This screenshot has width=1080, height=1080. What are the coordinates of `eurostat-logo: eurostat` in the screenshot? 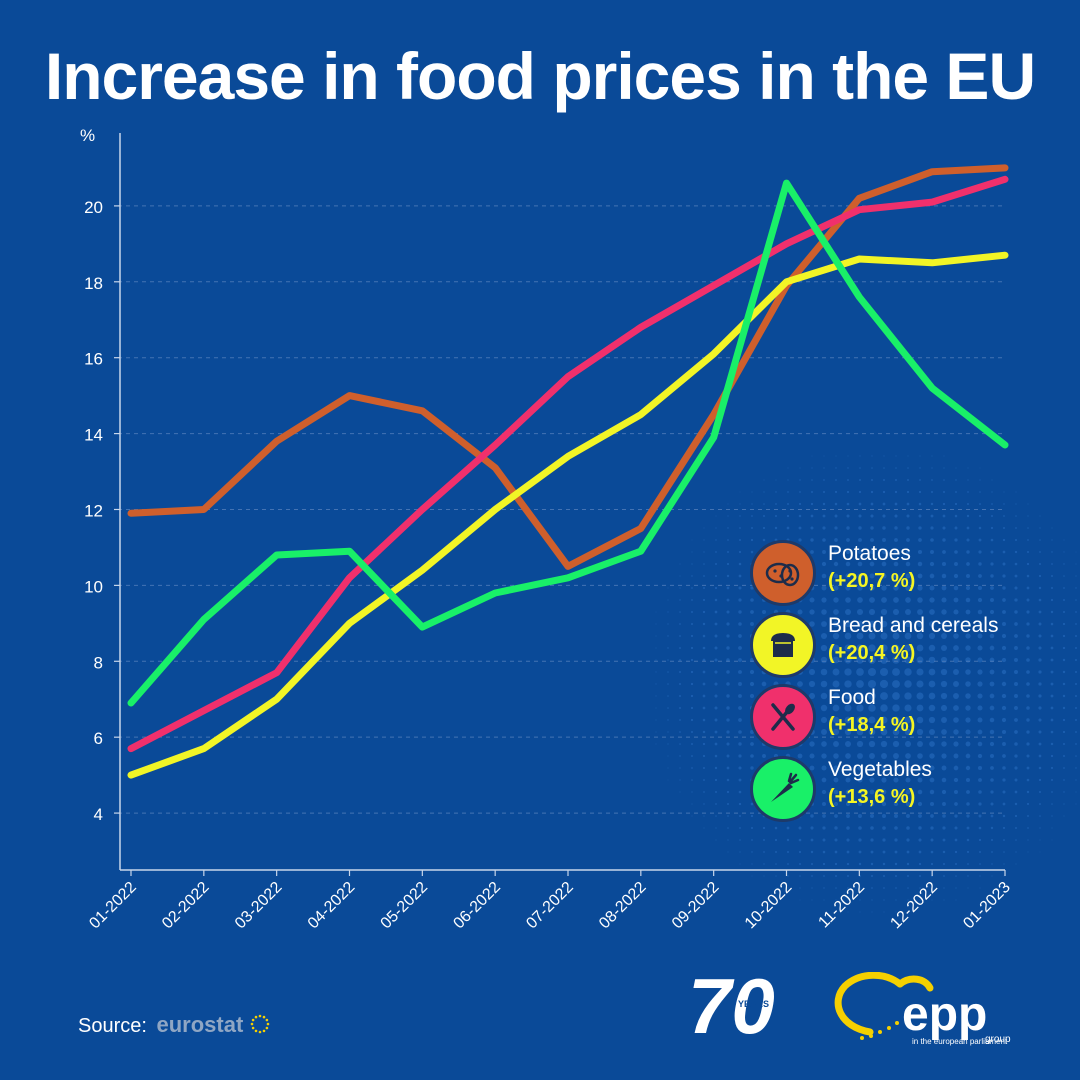 It's located at (200, 1024).